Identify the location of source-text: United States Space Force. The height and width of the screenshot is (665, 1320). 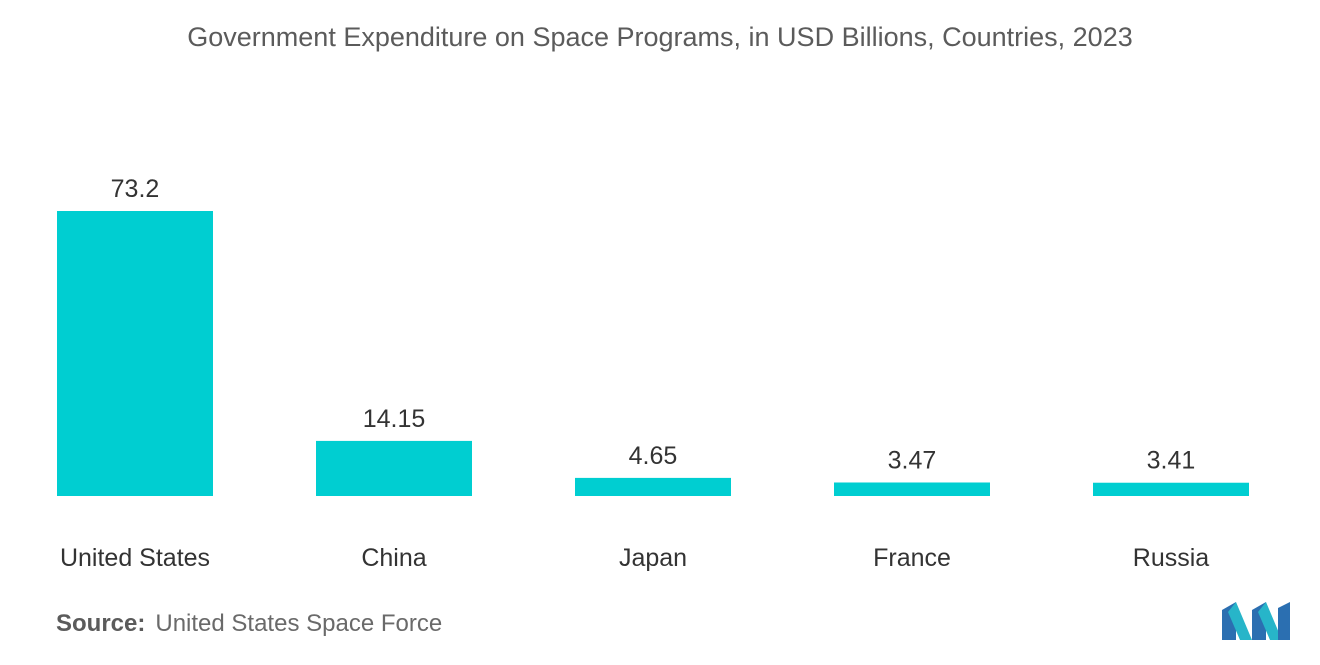
(299, 623).